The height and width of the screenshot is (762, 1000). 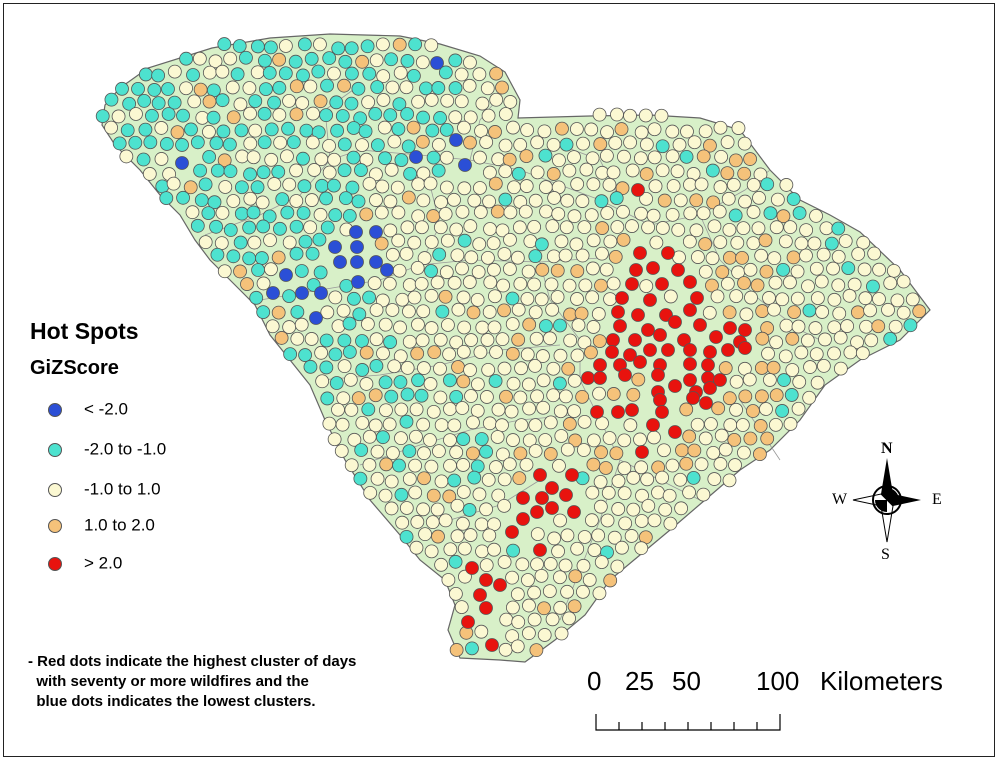 What do you see at coordinates (119, 525) in the screenshot?
I see `legend-label: 1.0 to 2.0` at bounding box center [119, 525].